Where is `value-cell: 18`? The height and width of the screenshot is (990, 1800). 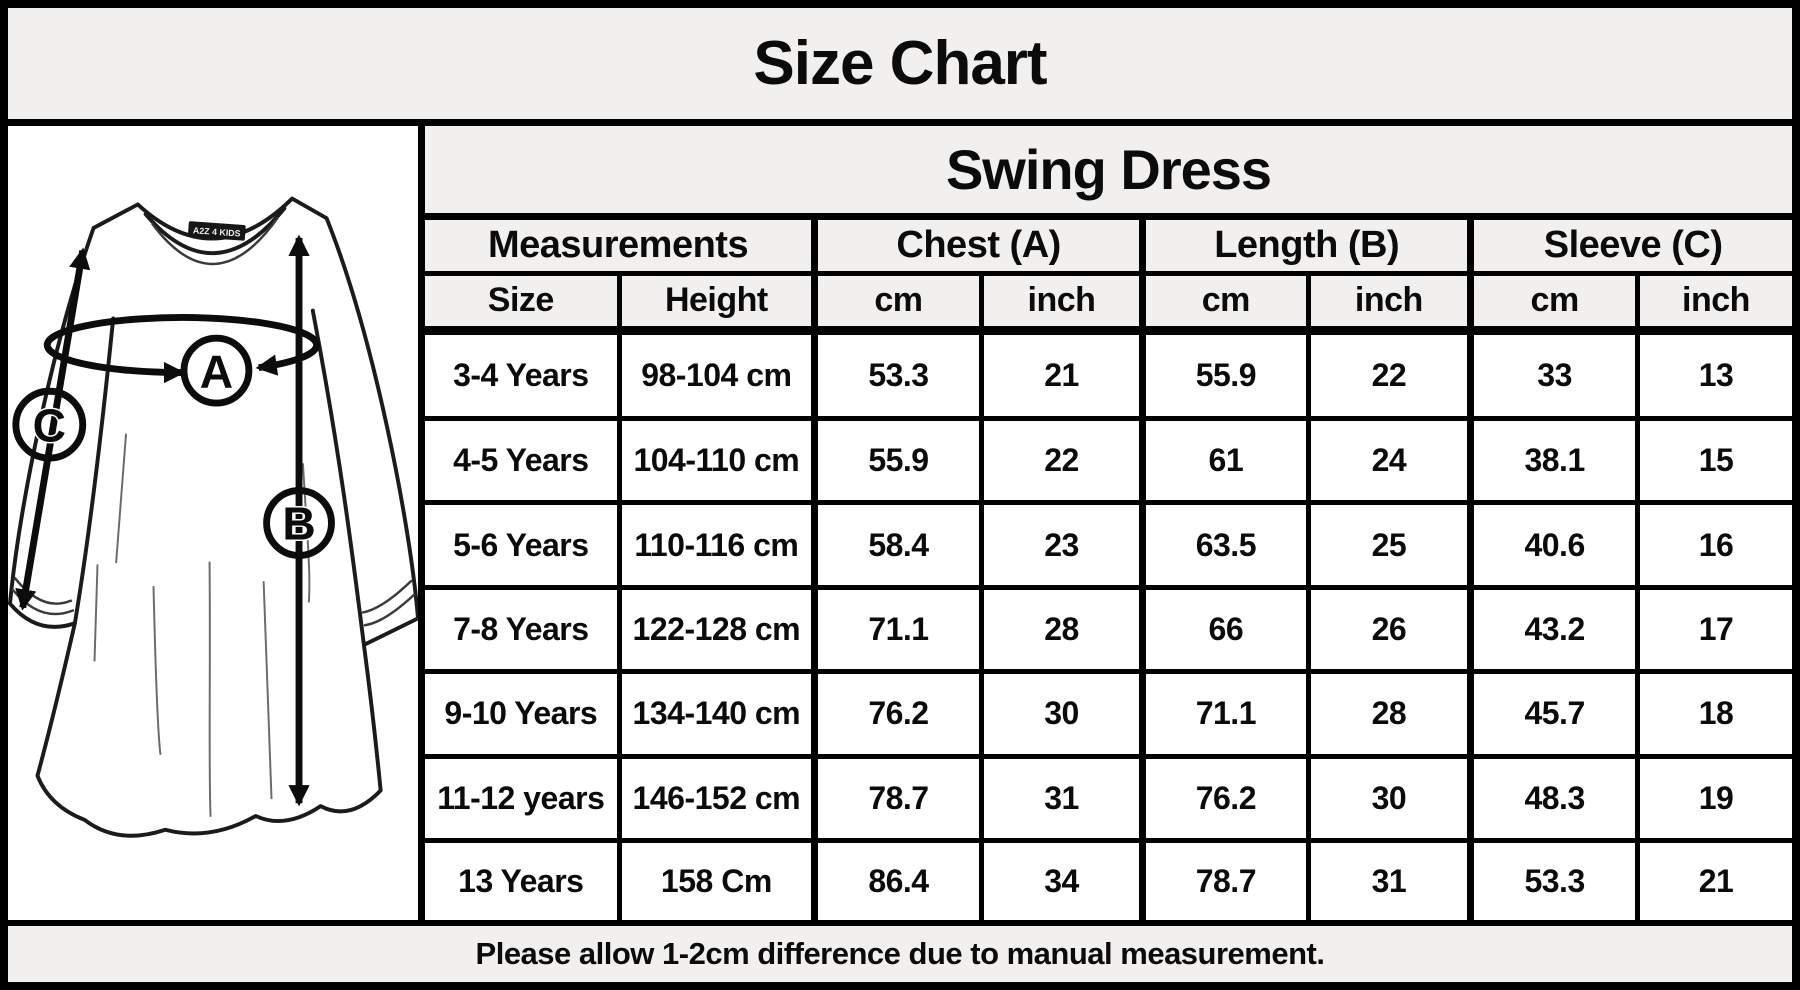
value-cell: 18 is located at coordinates (1713, 714).